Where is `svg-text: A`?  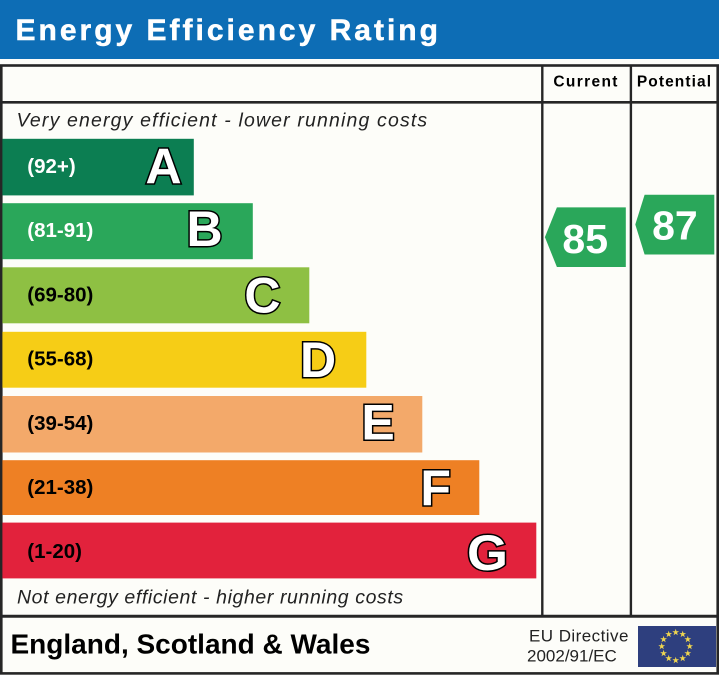
svg-text: A is located at coordinates (164, 166).